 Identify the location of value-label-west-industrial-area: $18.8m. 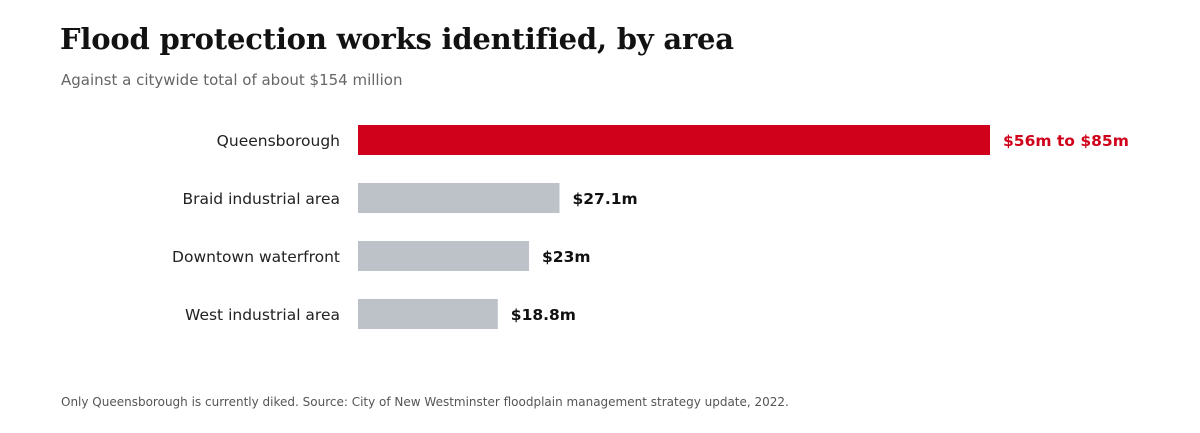
(543, 315).